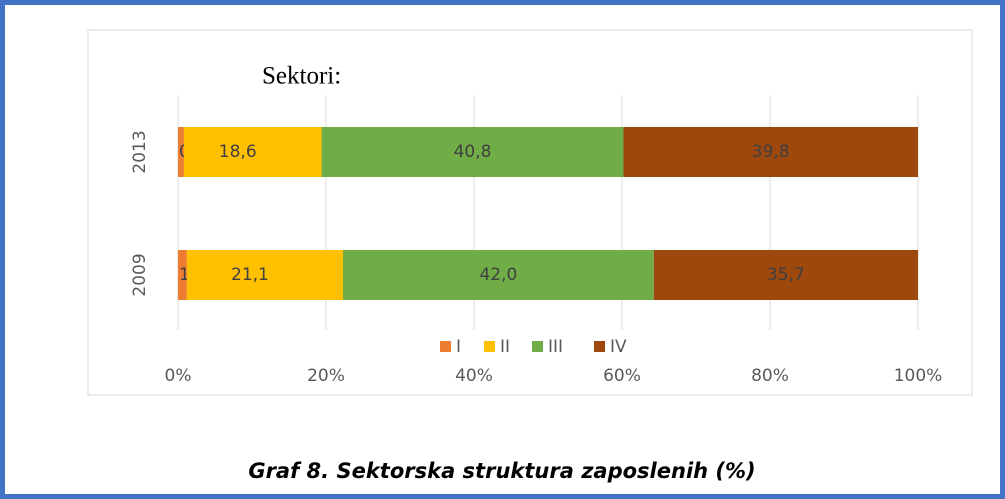  Describe the element at coordinates (505, 347) in the screenshot. I see `legend-label: II` at that location.